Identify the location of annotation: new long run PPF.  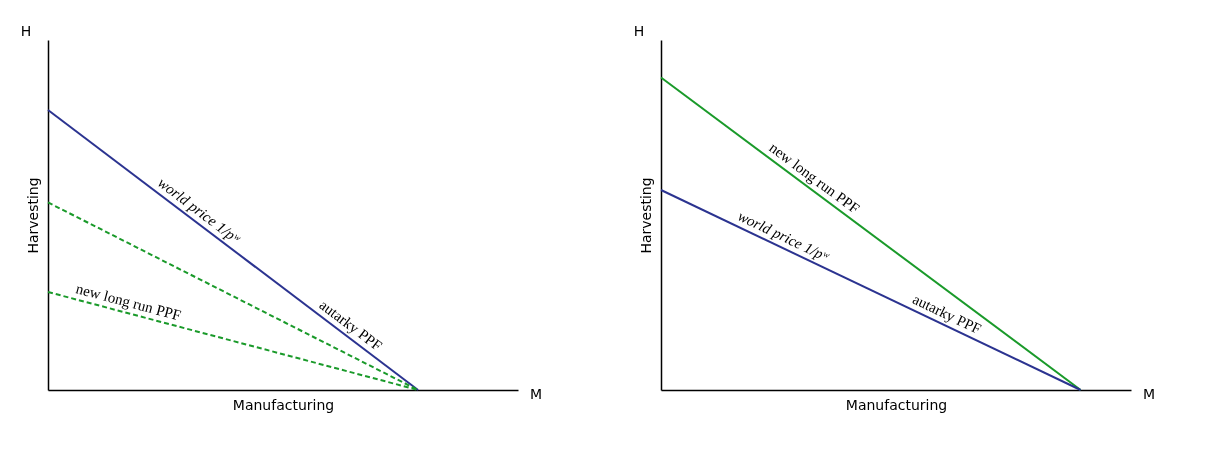
(128, 302).